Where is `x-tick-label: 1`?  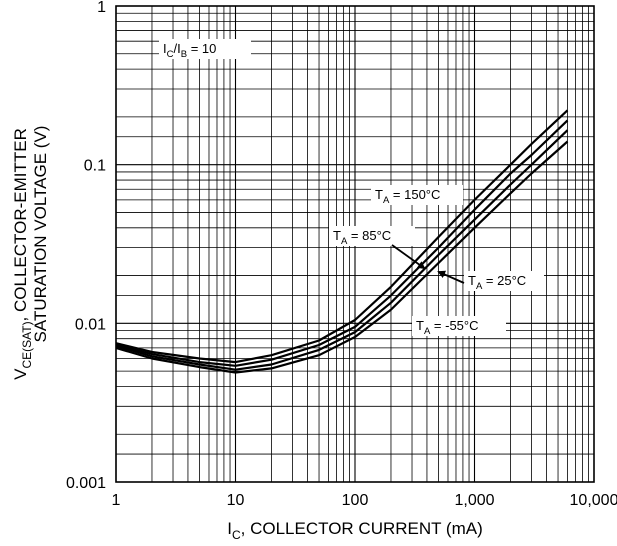 x-tick-label: 1 is located at coordinates (116, 500).